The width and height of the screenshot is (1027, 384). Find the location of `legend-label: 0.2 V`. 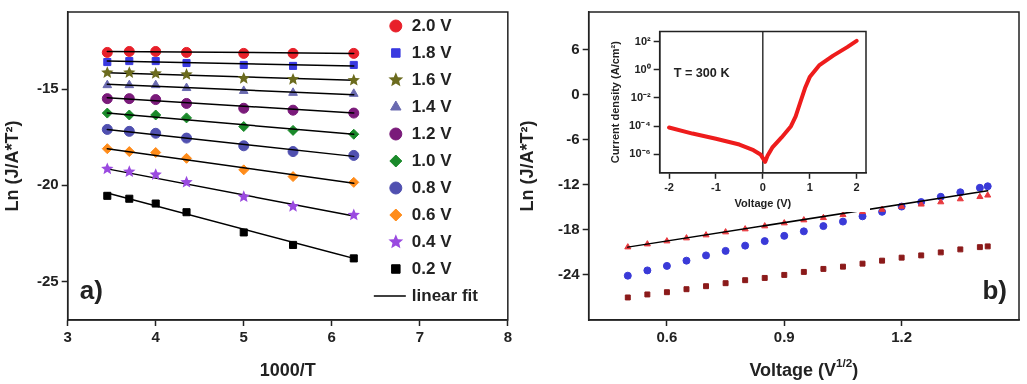

legend-label: 0.2 V is located at coordinates (432, 268).